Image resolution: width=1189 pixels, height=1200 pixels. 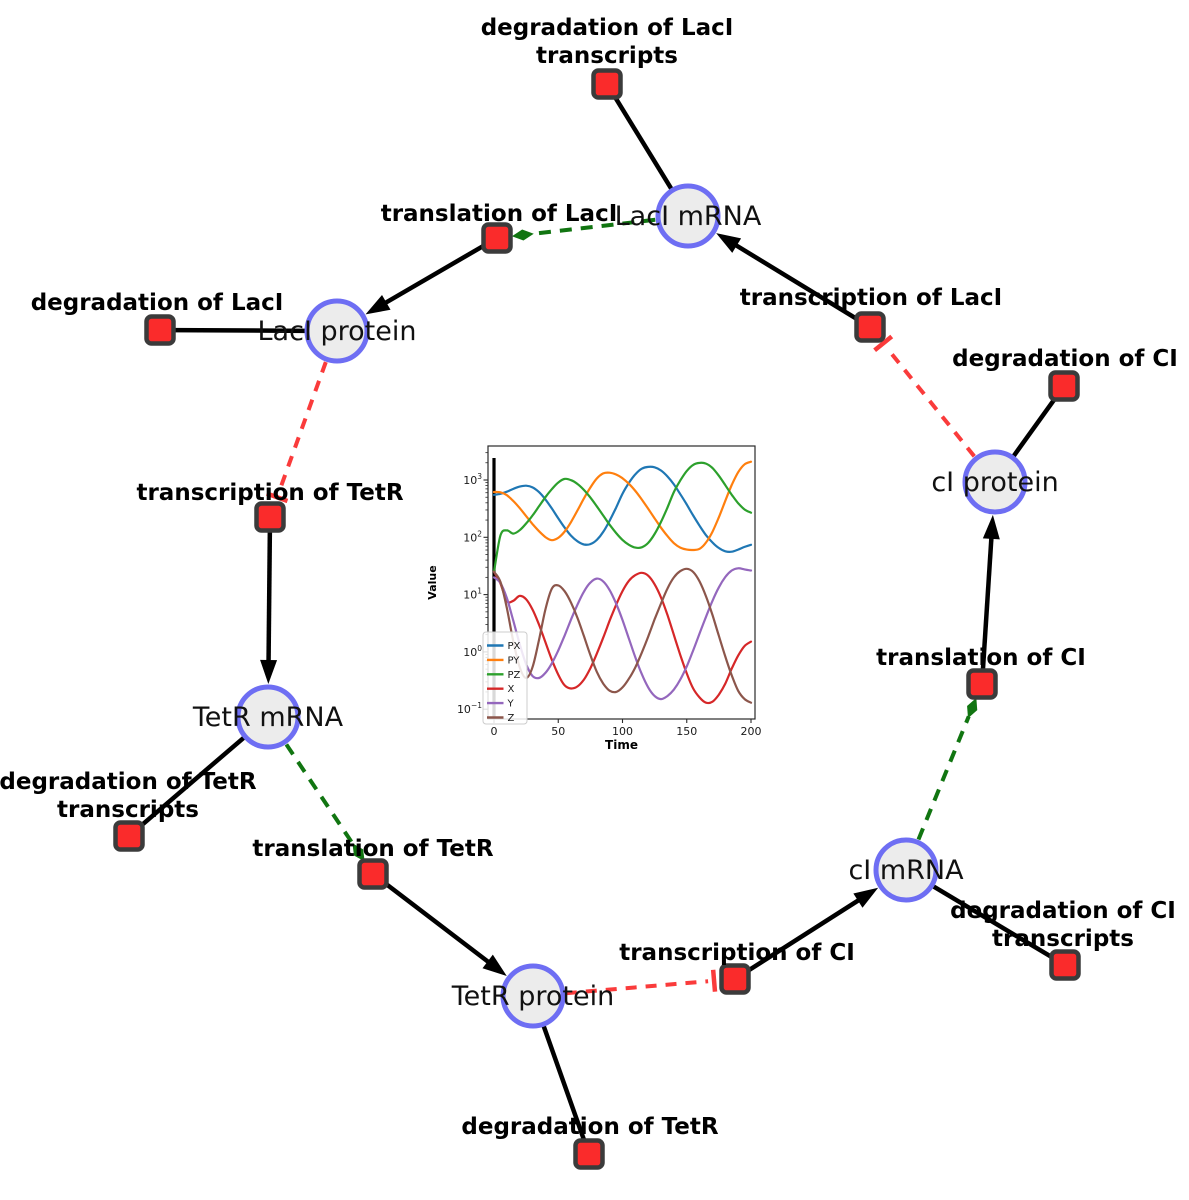 I want to click on reaction-label-transcription-tetr: transcription of TetR, so click(x=269, y=493).